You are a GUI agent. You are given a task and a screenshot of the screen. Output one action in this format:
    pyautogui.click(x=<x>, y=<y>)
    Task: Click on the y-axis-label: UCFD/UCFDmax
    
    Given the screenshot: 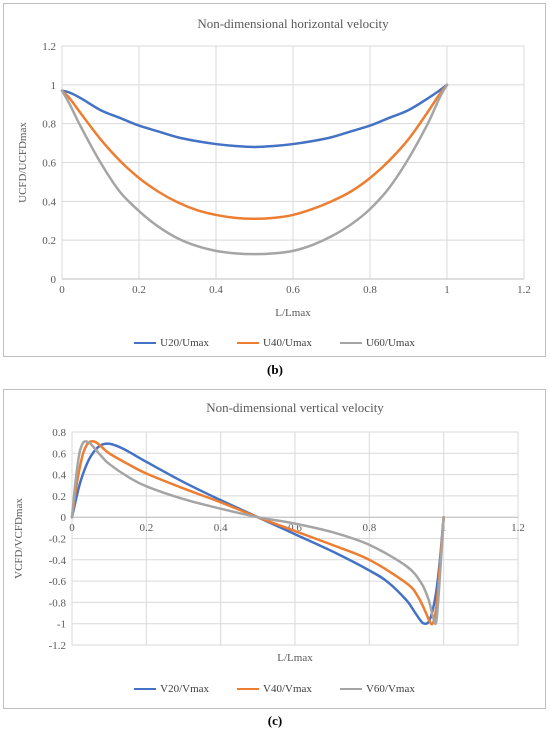 What is the action you would take?
    pyautogui.click(x=23, y=162)
    